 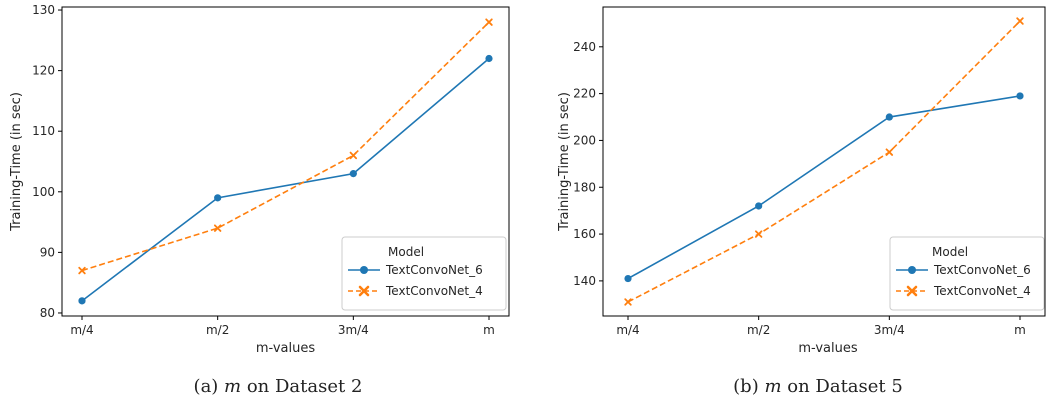 I want to click on y-tick-label: 110, so click(x=43, y=131).